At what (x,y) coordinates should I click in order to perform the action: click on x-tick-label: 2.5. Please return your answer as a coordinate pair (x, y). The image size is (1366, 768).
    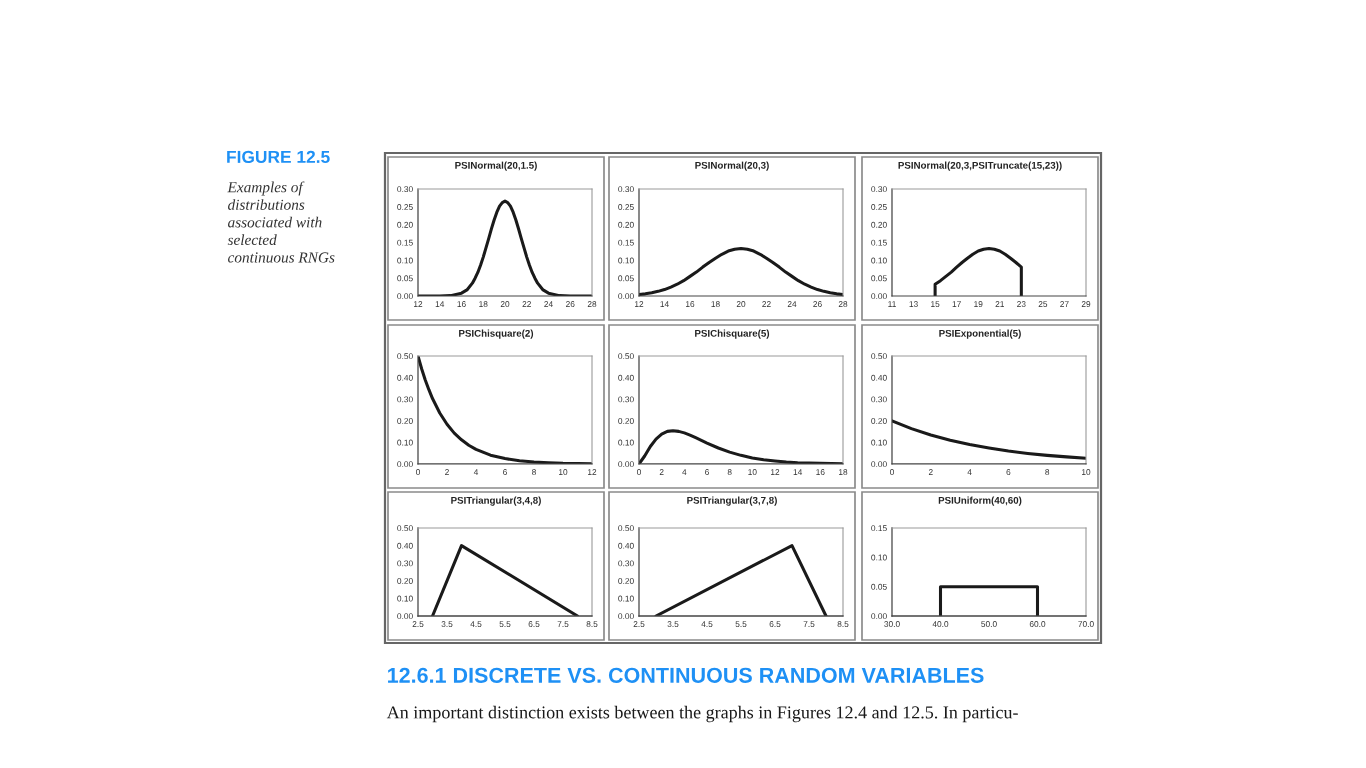
    Looking at the image, I should click on (639, 624).